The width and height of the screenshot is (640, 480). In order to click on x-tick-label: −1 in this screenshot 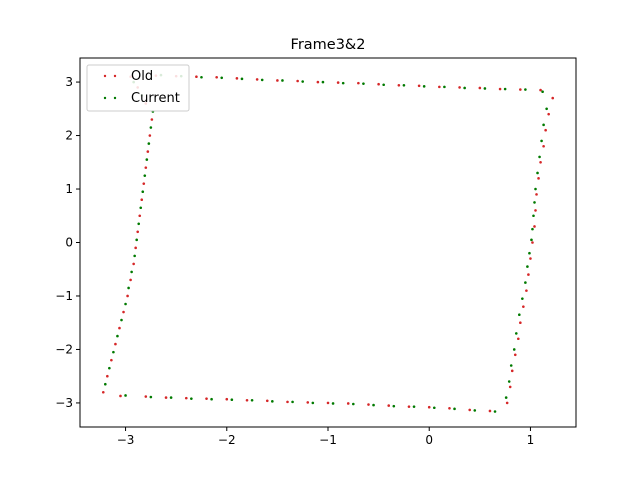, I will do `click(328, 440)`.